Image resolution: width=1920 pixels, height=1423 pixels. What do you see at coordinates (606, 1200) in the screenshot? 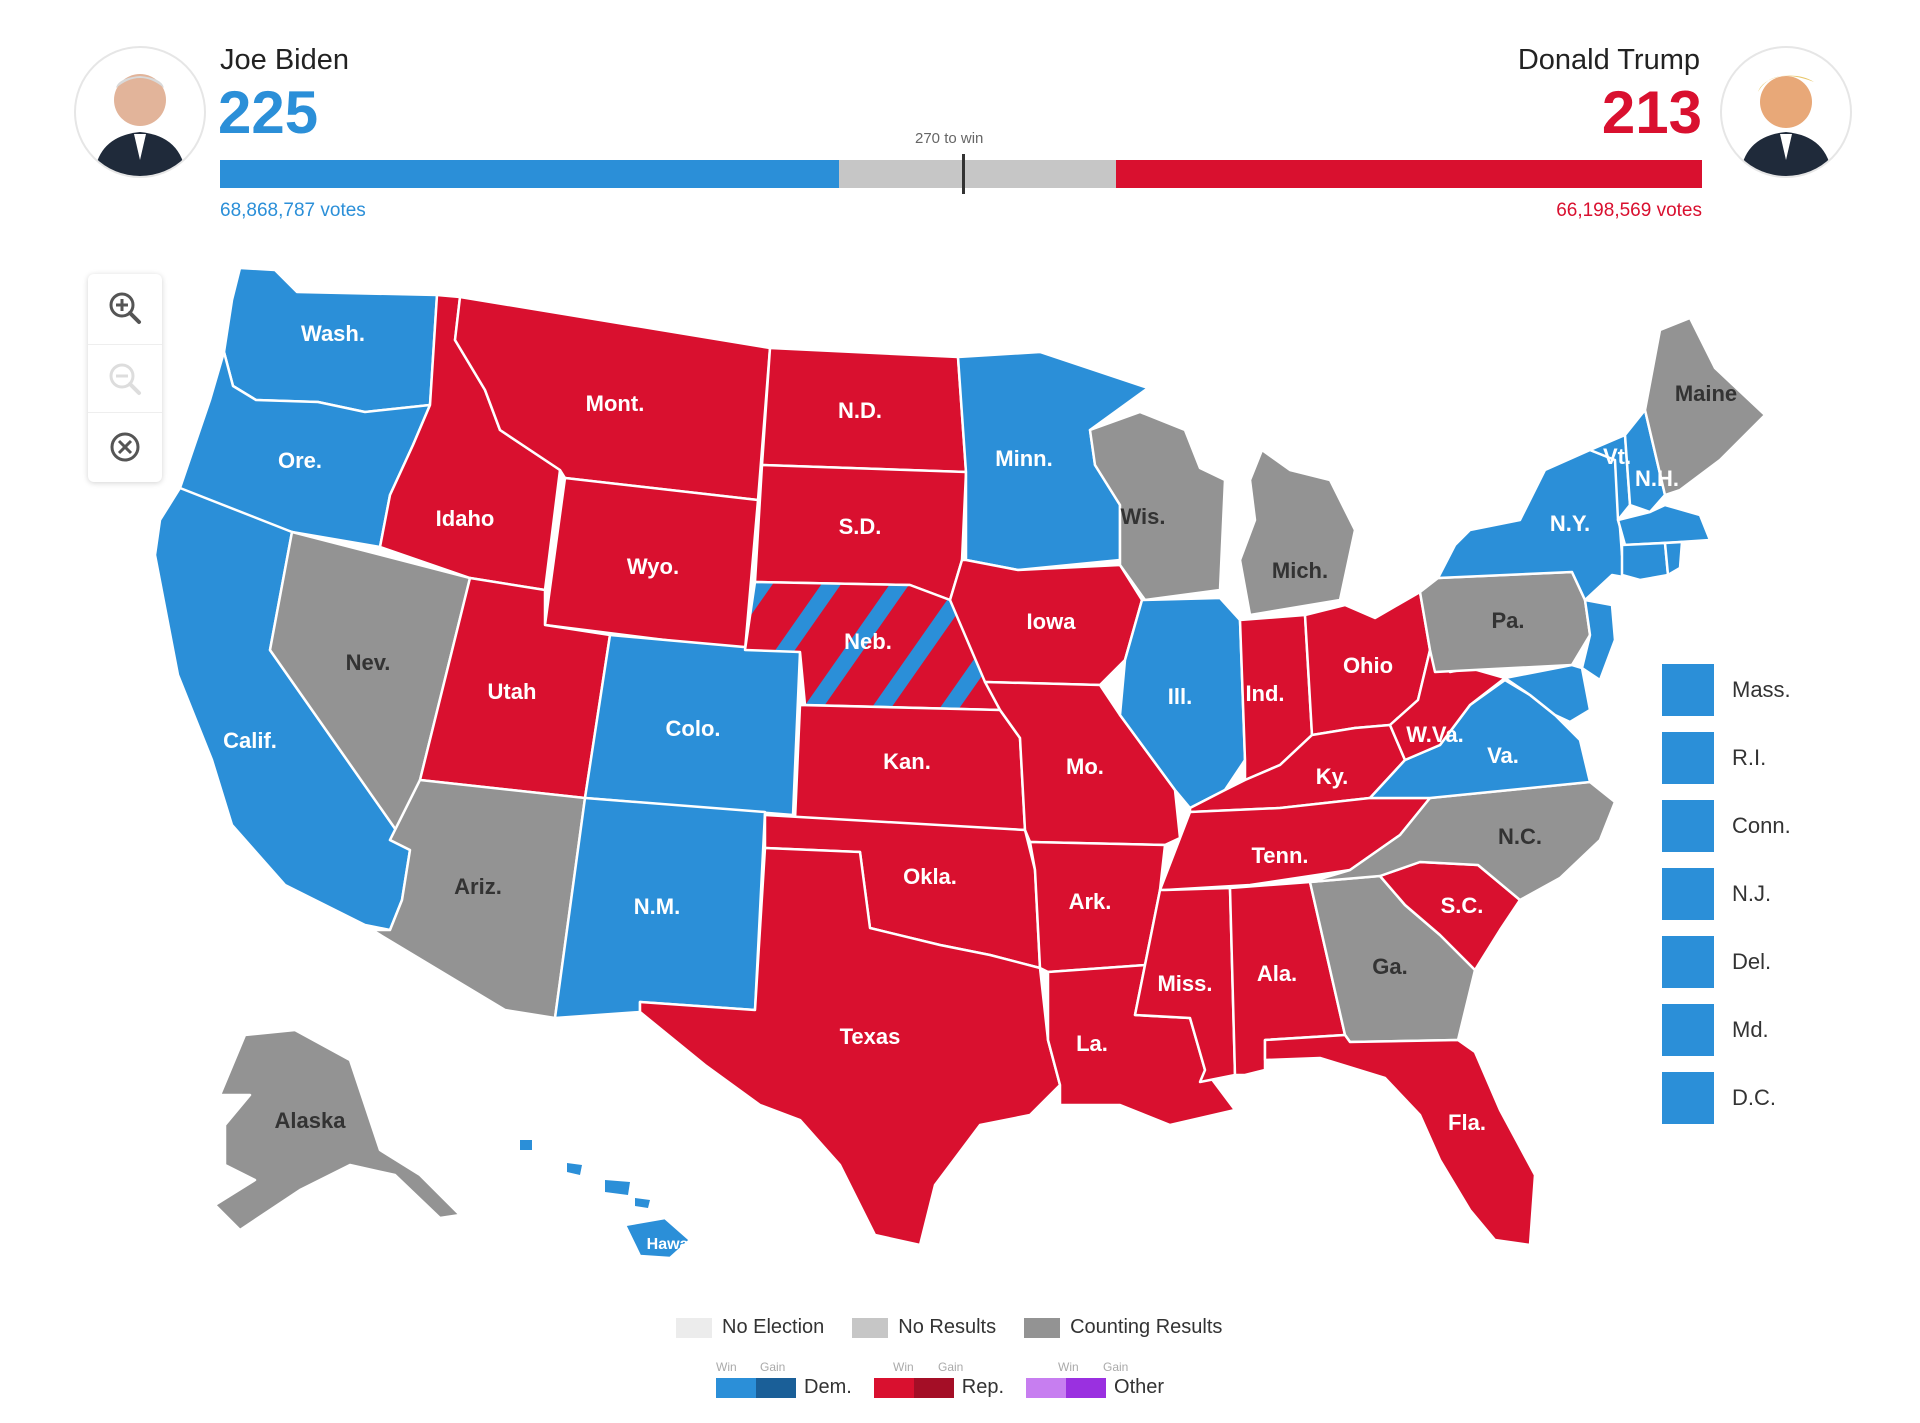
I see `state-hawaii` at bounding box center [606, 1200].